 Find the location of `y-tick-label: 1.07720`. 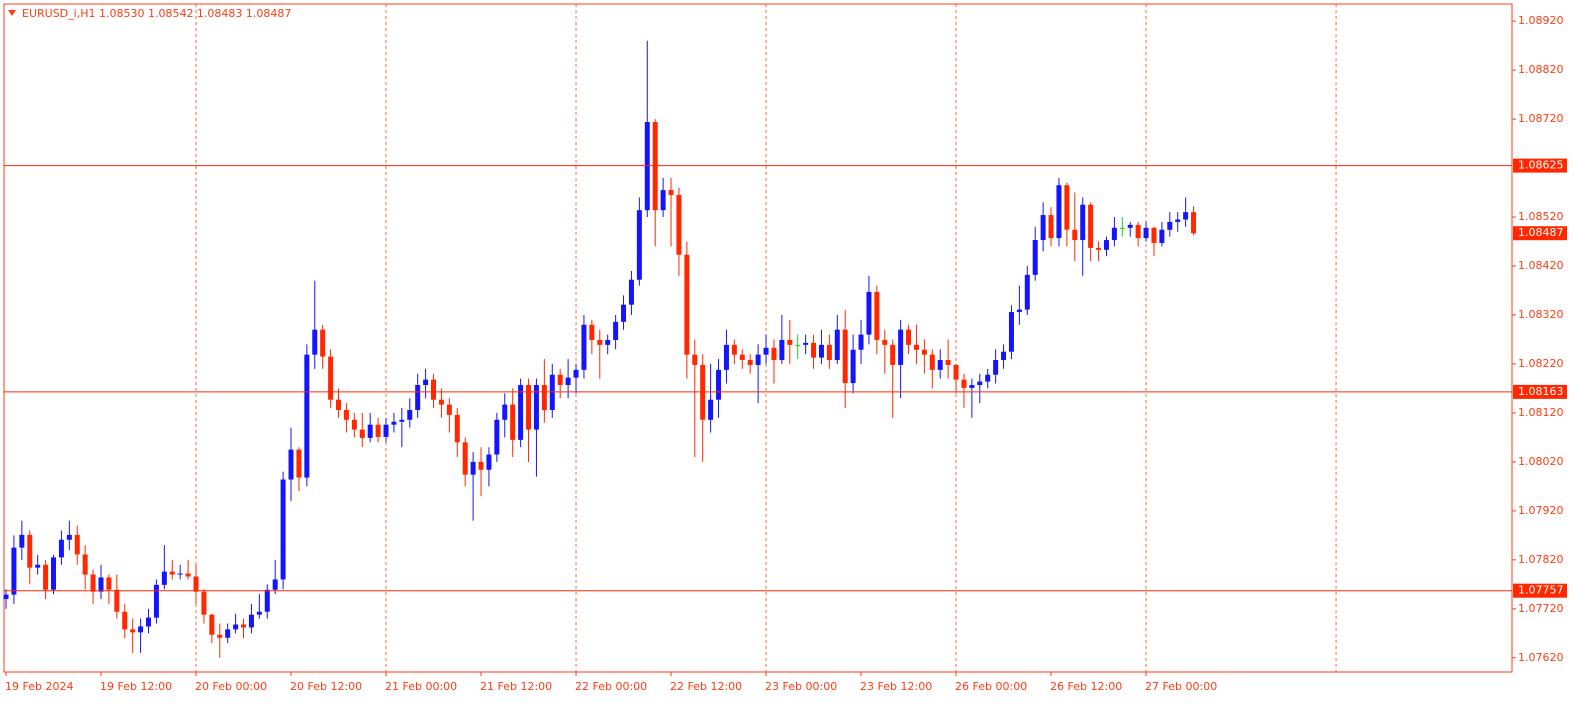

y-tick-label: 1.07720 is located at coordinates (1541, 608).